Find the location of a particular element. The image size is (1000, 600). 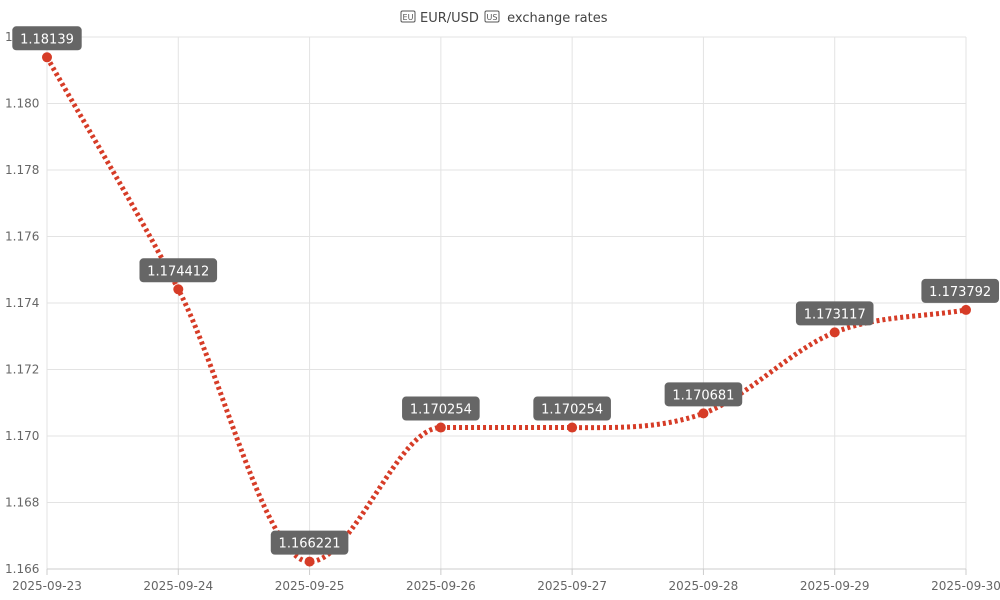

data-label: 1.174412 is located at coordinates (178, 270).